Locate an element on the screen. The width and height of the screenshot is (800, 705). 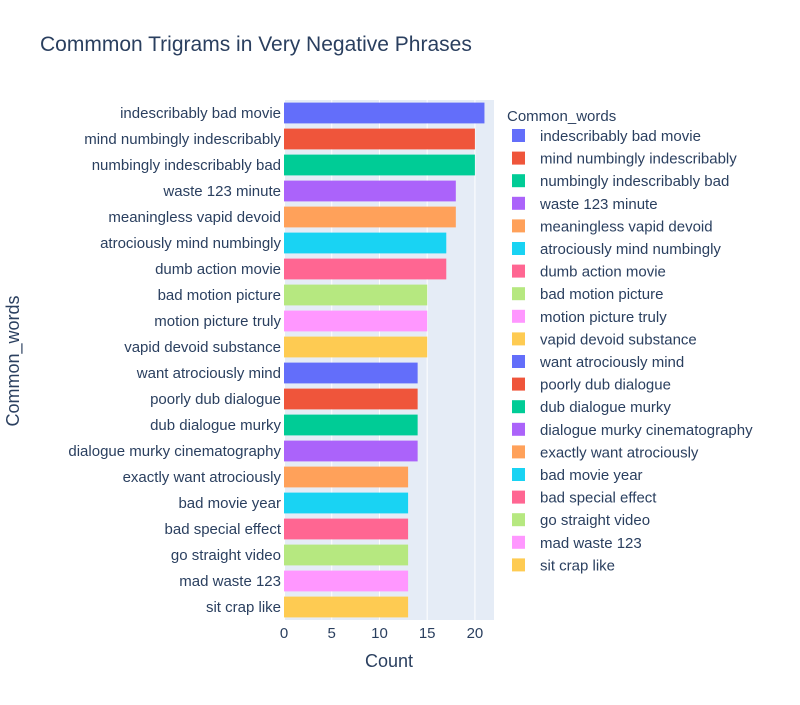
x-tick-label-3: 15 is located at coordinates (427, 633).